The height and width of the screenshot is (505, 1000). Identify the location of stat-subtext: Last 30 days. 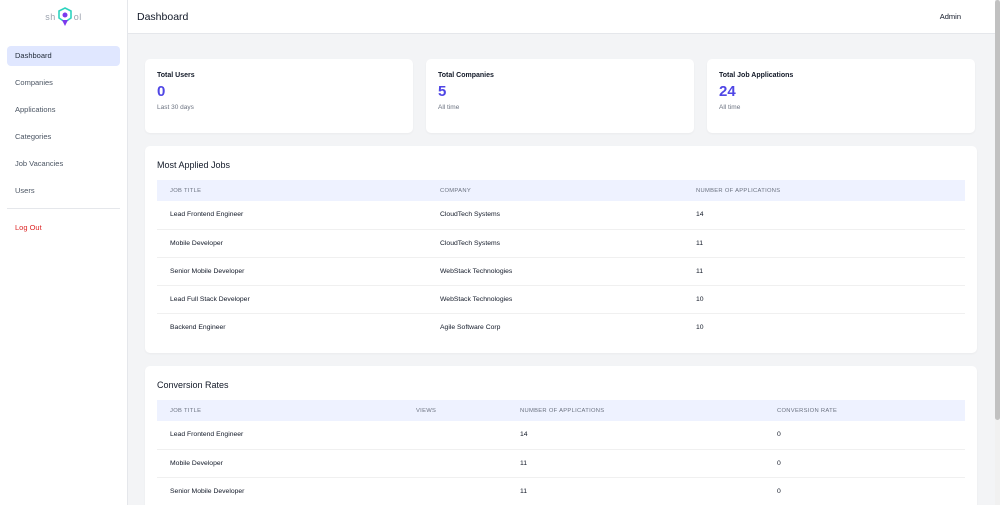
(175, 107).